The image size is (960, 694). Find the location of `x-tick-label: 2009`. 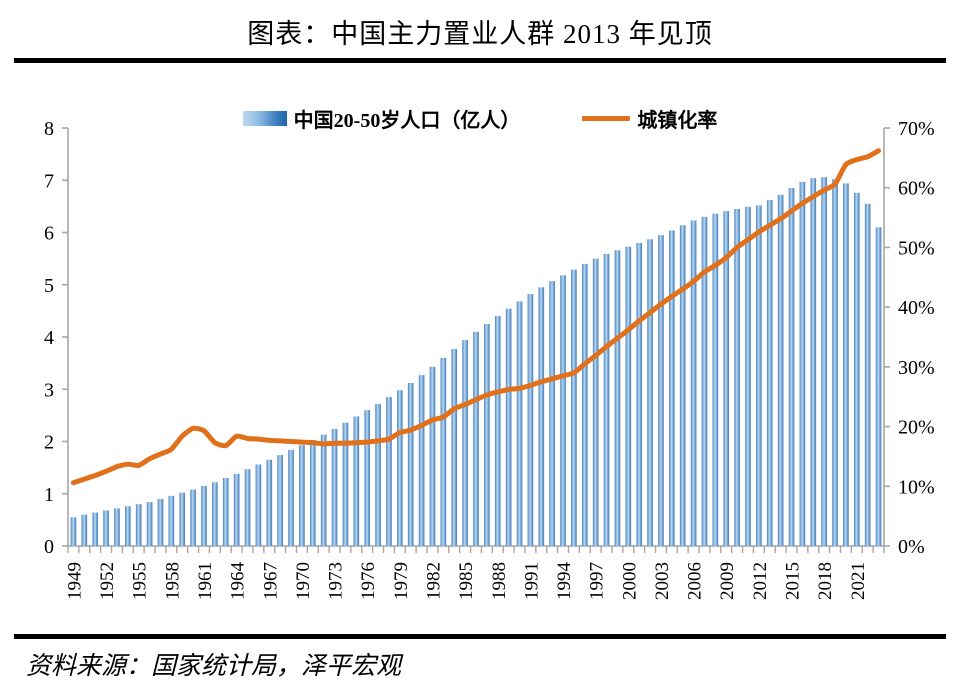

x-tick-label: 2009 is located at coordinates (727, 581).